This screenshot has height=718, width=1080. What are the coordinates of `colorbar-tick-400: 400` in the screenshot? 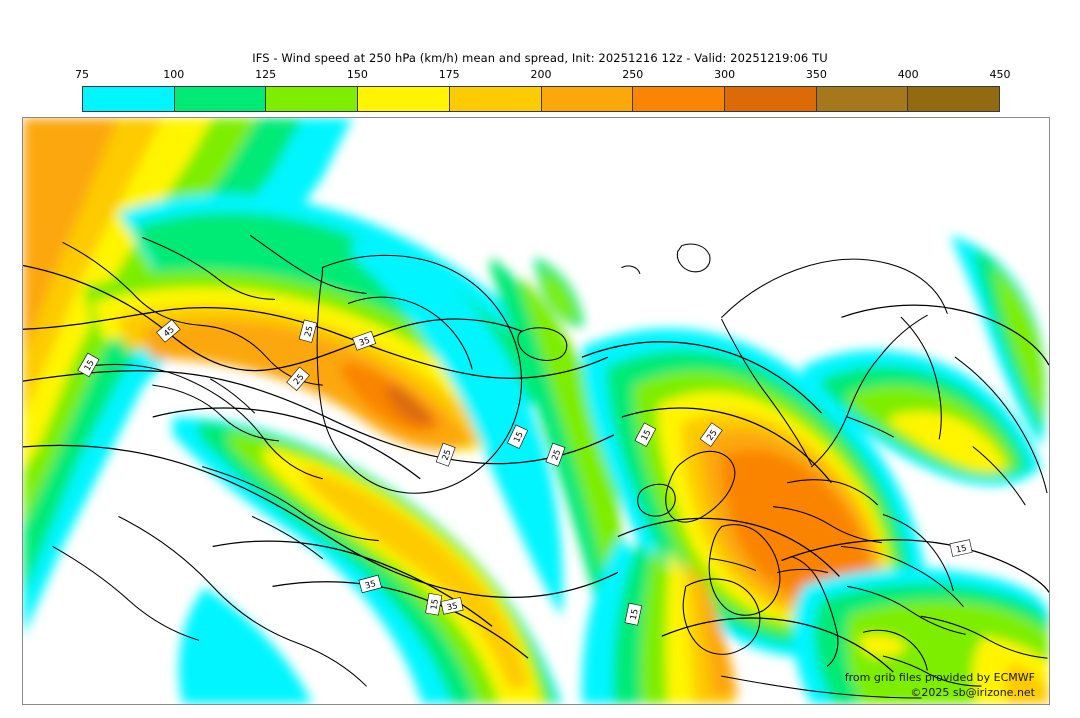 It's located at (908, 74).